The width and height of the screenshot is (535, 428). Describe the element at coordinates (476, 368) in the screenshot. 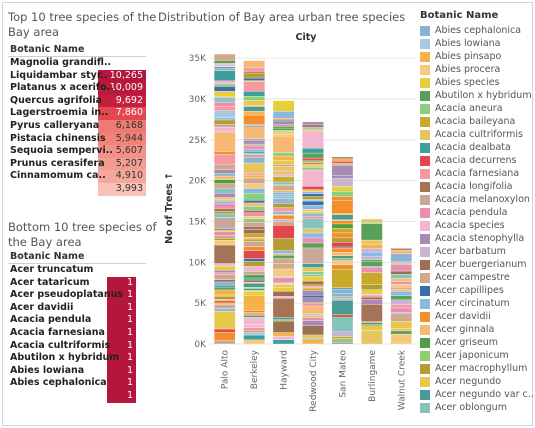

I see `legend-item: Acer macrophyllum` at that location.